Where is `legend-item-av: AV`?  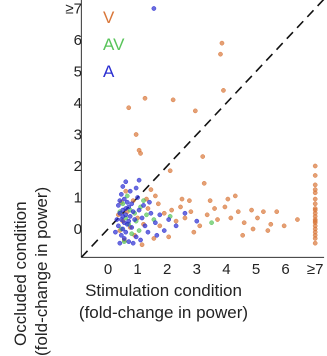
legend-item-av: AV is located at coordinates (114, 44).